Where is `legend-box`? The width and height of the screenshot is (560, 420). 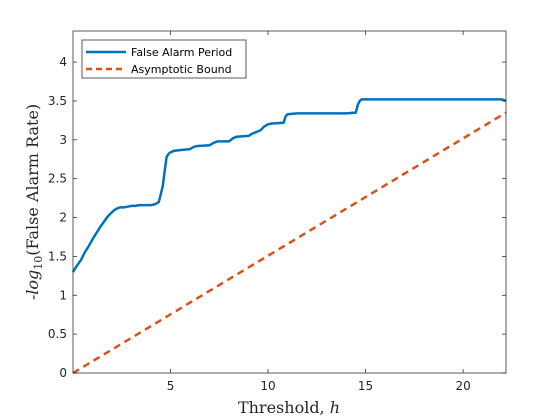 legend-box is located at coordinates (164, 59).